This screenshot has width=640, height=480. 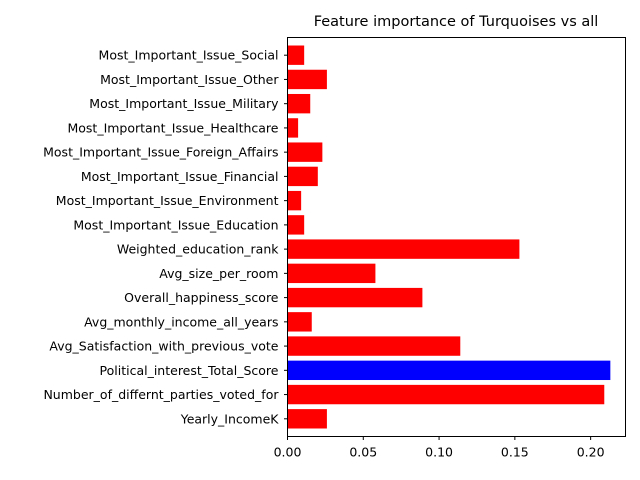 What do you see at coordinates (374, 346) in the screenshot?
I see `bar-avg-satisfaction-with-previous-vote` at bounding box center [374, 346].